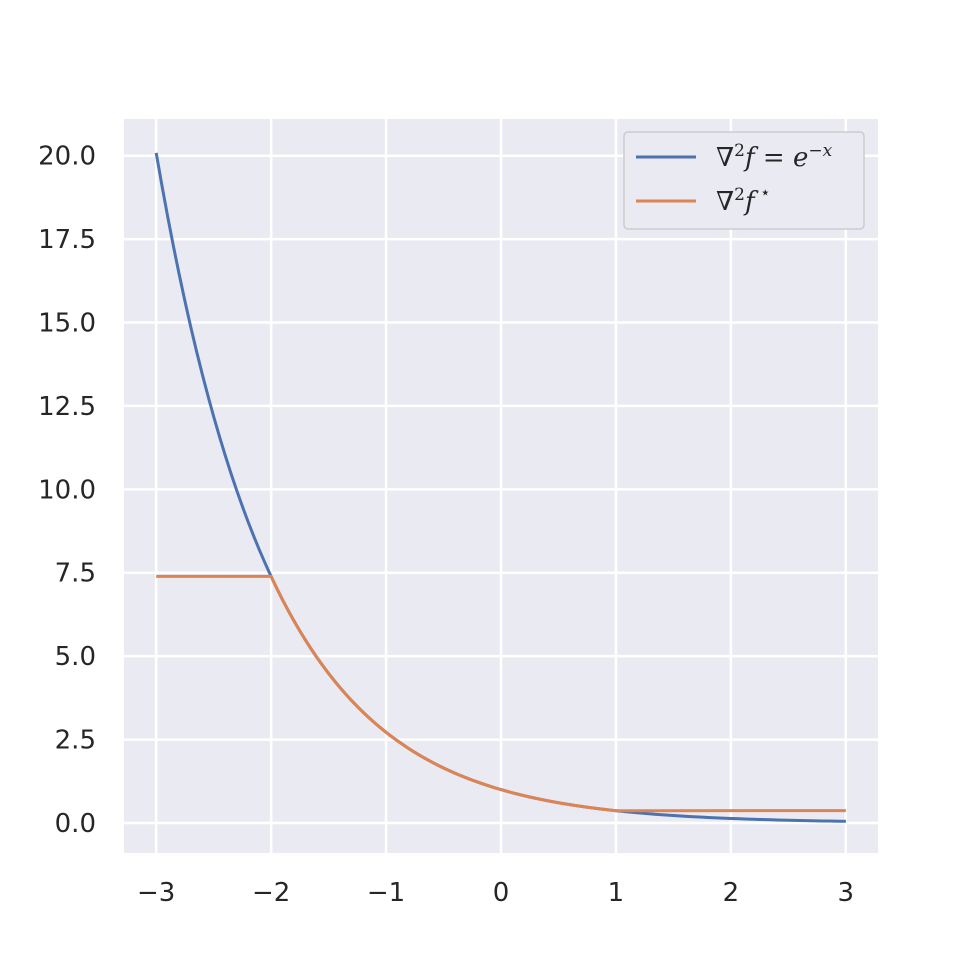 The image size is (977, 977). What do you see at coordinates (156, 893) in the screenshot?
I see `x-tick-label: −3` at bounding box center [156, 893].